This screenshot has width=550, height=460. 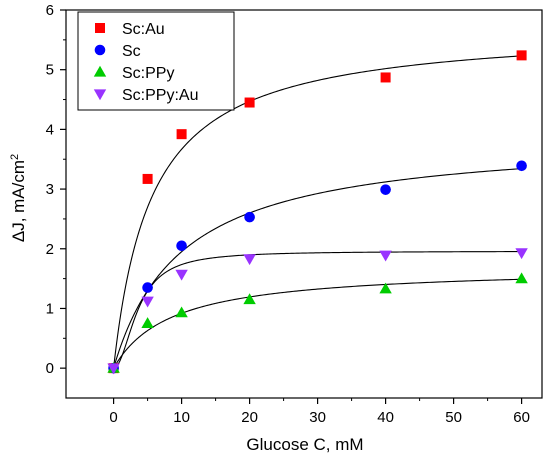 What do you see at coordinates (50, 308) in the screenshot?
I see `y-tick-label: 1` at bounding box center [50, 308].